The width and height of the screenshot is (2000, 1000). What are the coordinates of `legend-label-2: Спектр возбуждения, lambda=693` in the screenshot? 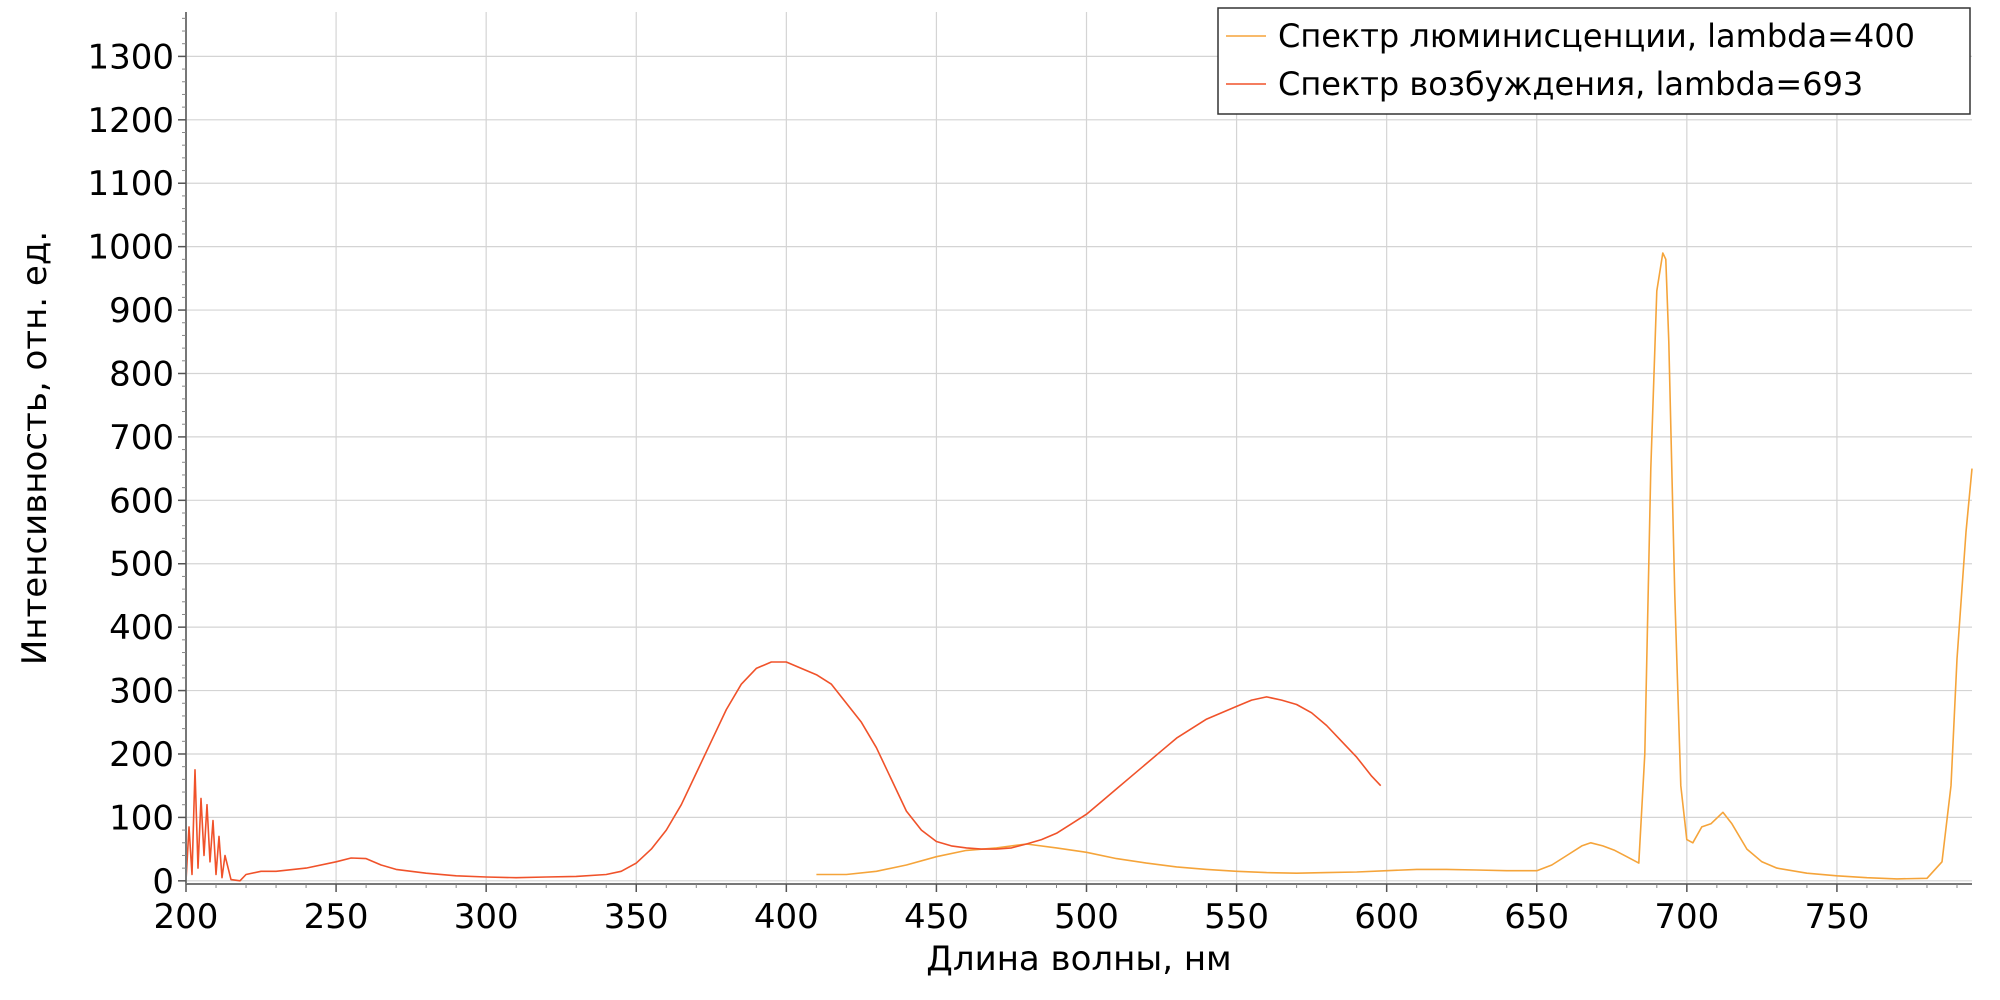 It's located at (1570, 84).